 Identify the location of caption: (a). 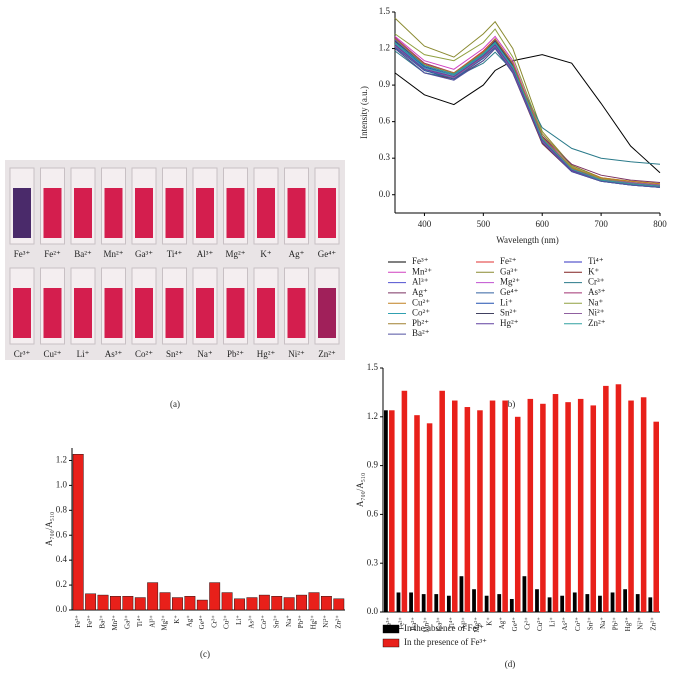
(175, 404).